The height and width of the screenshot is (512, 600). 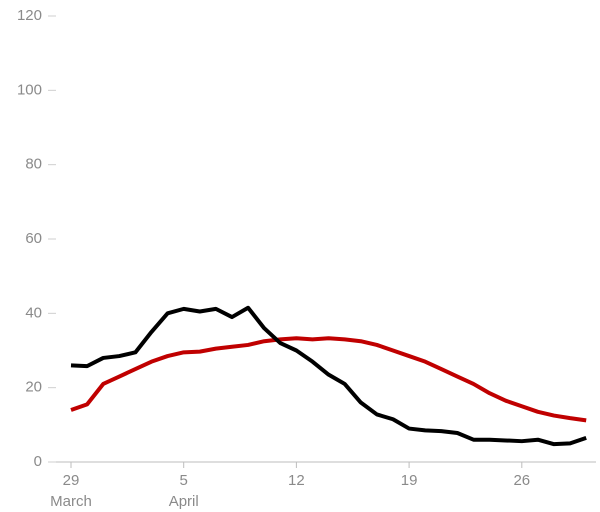 I want to click on line-series, so click(x=328, y=379).